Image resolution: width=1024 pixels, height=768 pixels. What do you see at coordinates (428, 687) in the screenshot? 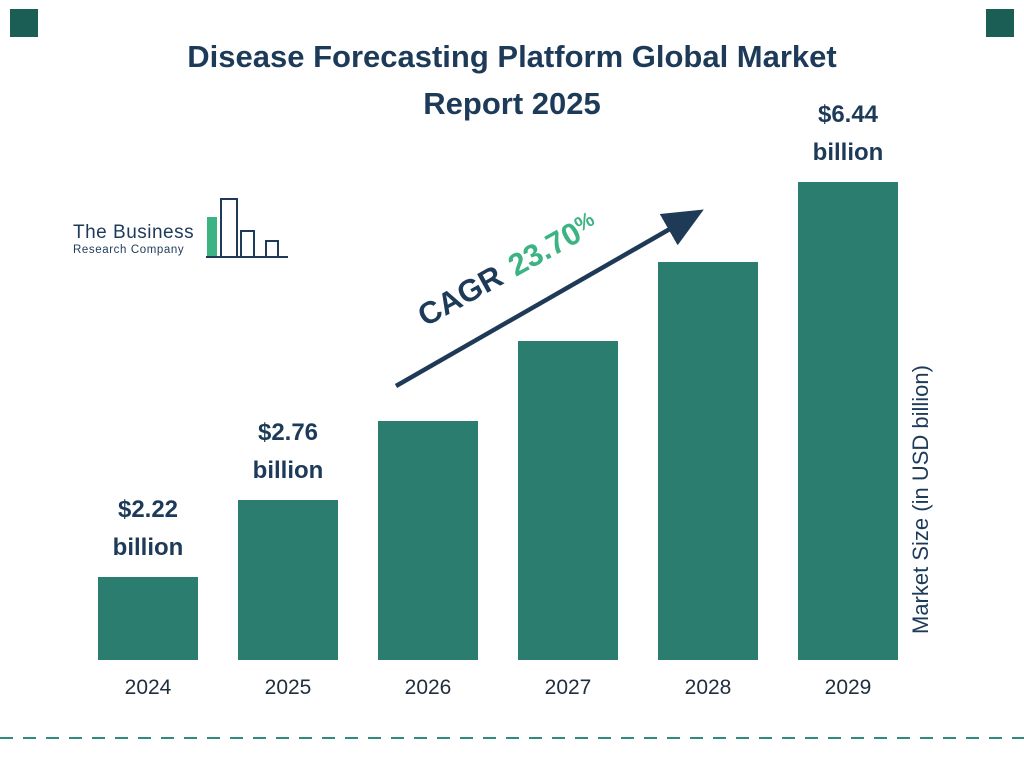
I see `x-axis-label-2026: 2026` at bounding box center [428, 687].